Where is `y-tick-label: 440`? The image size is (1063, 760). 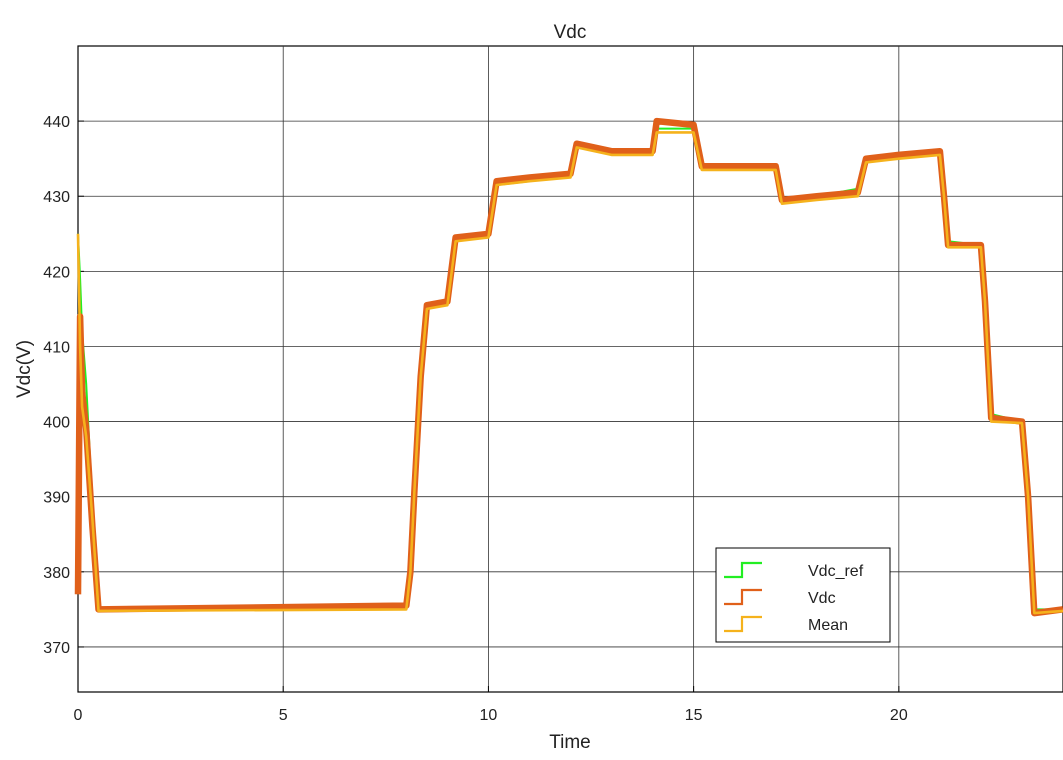 y-tick-label: 440 is located at coordinates (56, 122).